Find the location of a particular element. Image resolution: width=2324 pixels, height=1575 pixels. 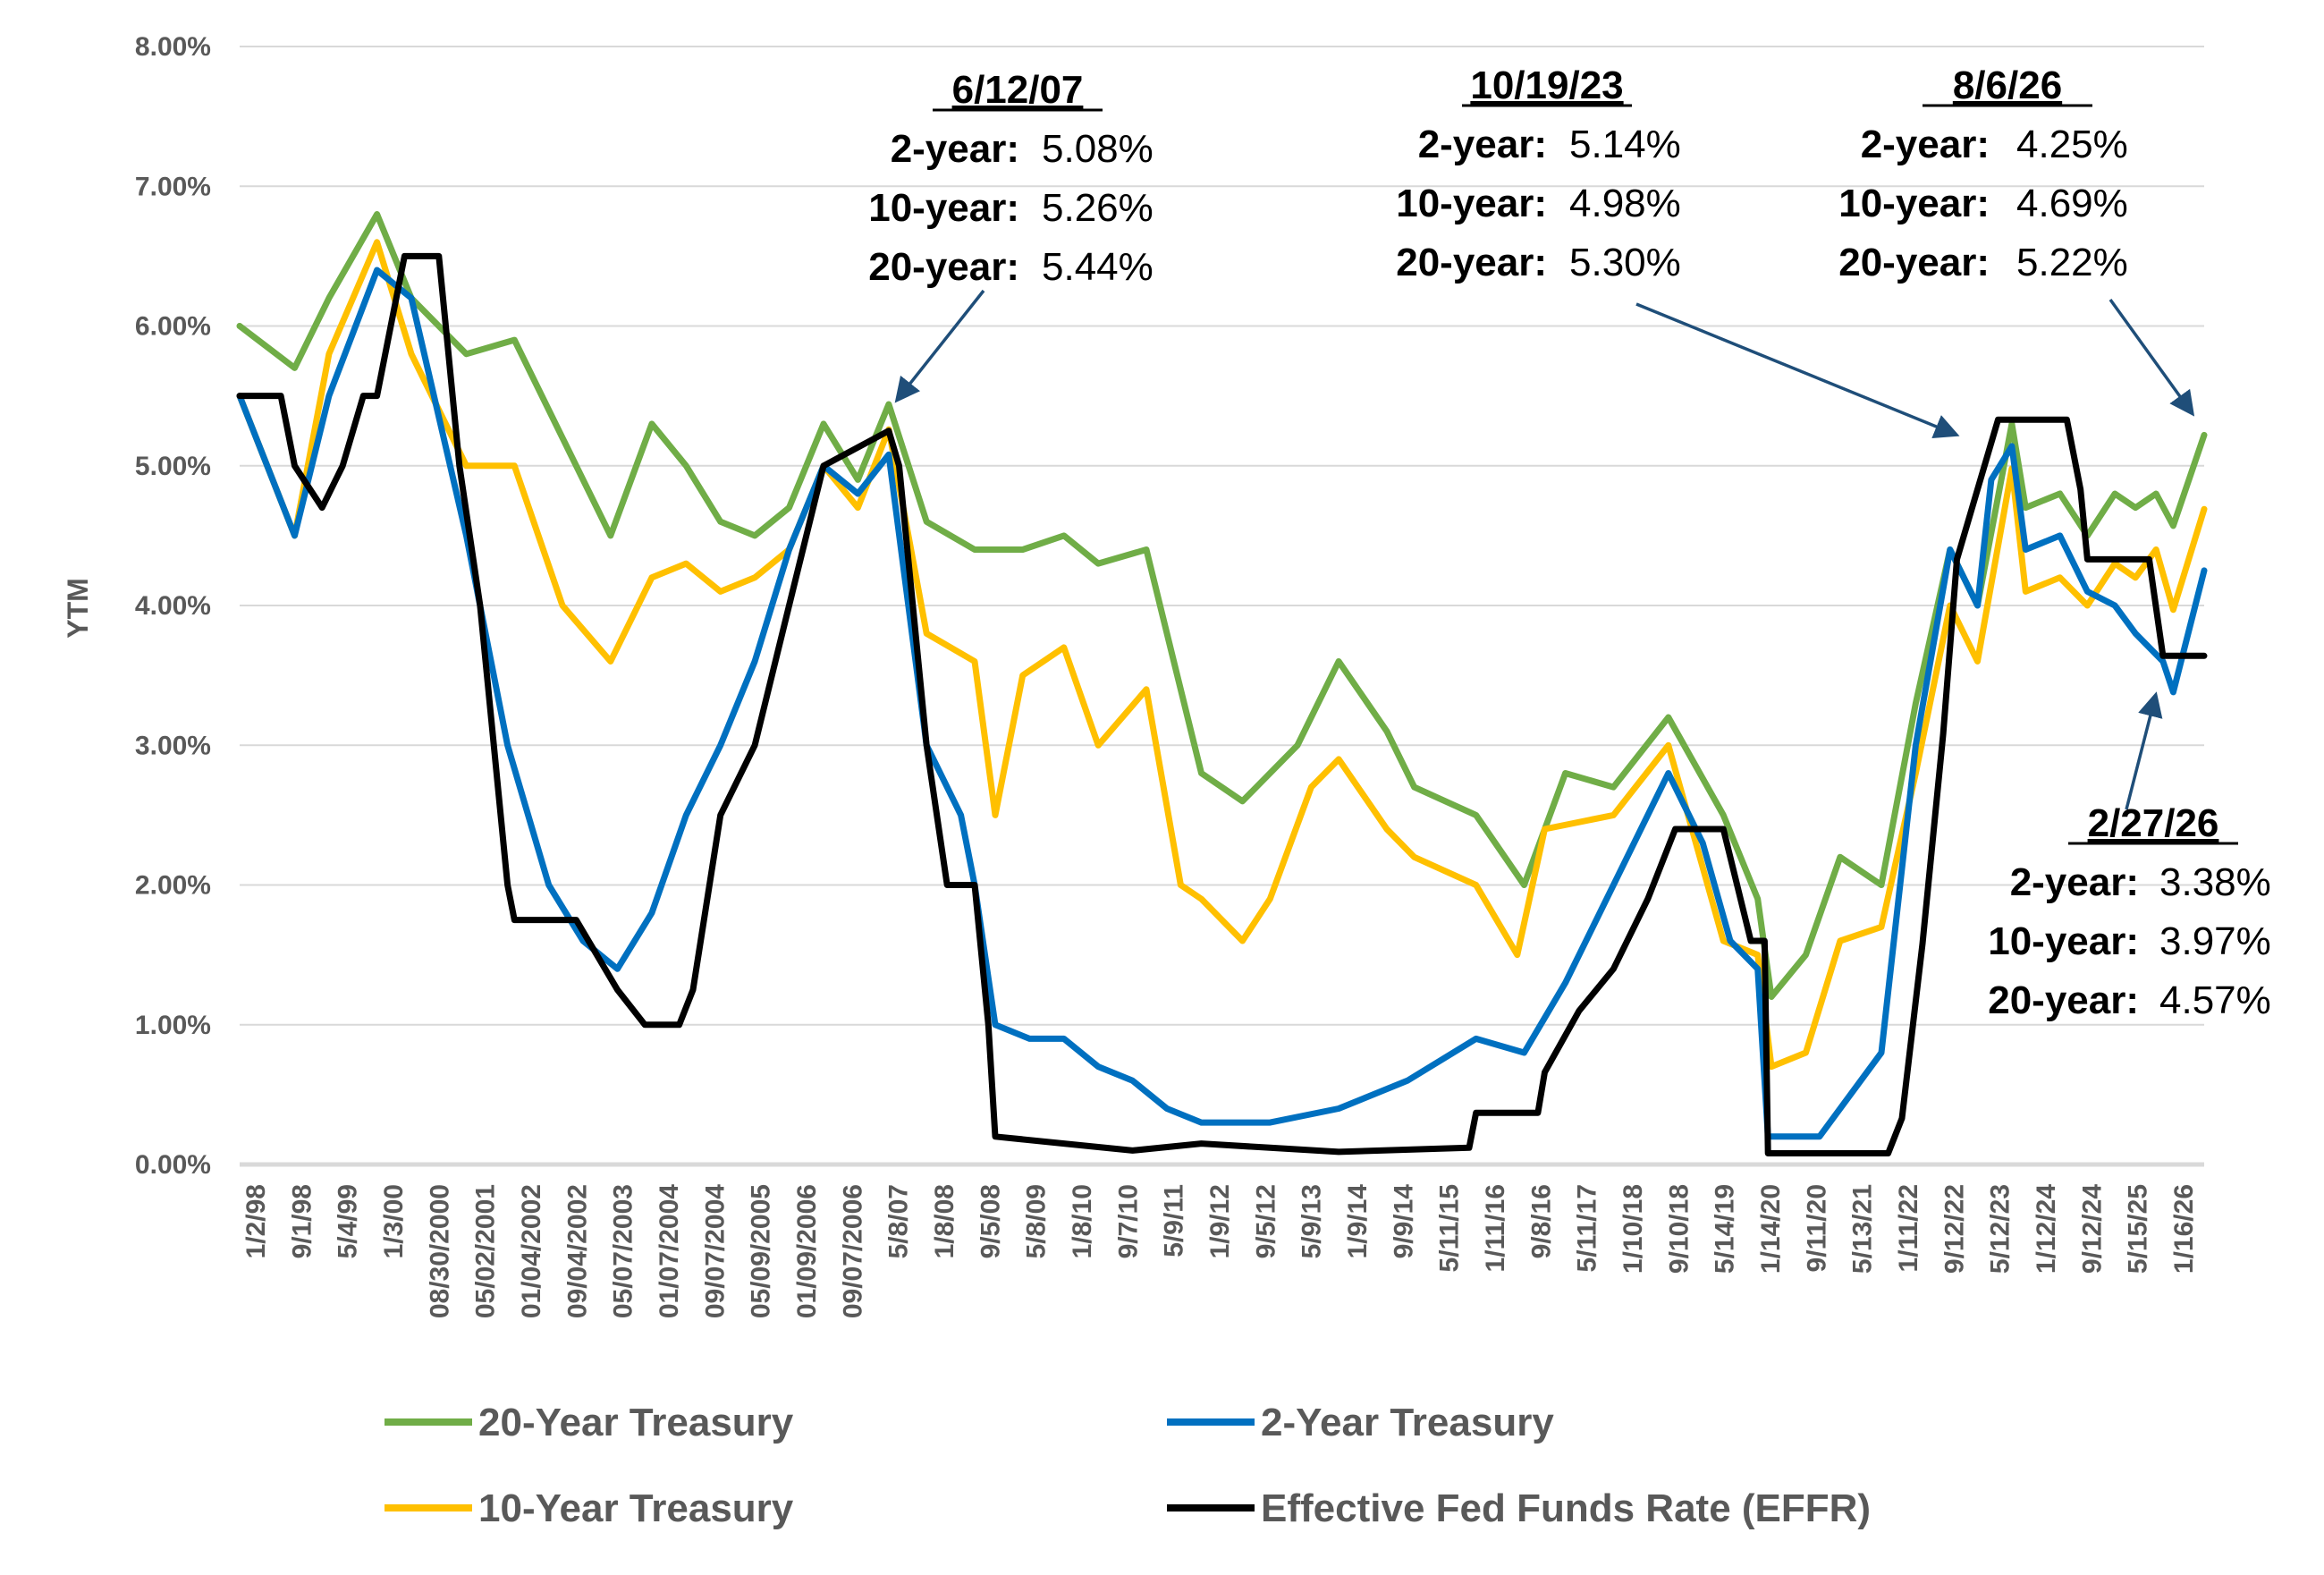

annotation-value: 4.25% is located at coordinates (2072, 144).